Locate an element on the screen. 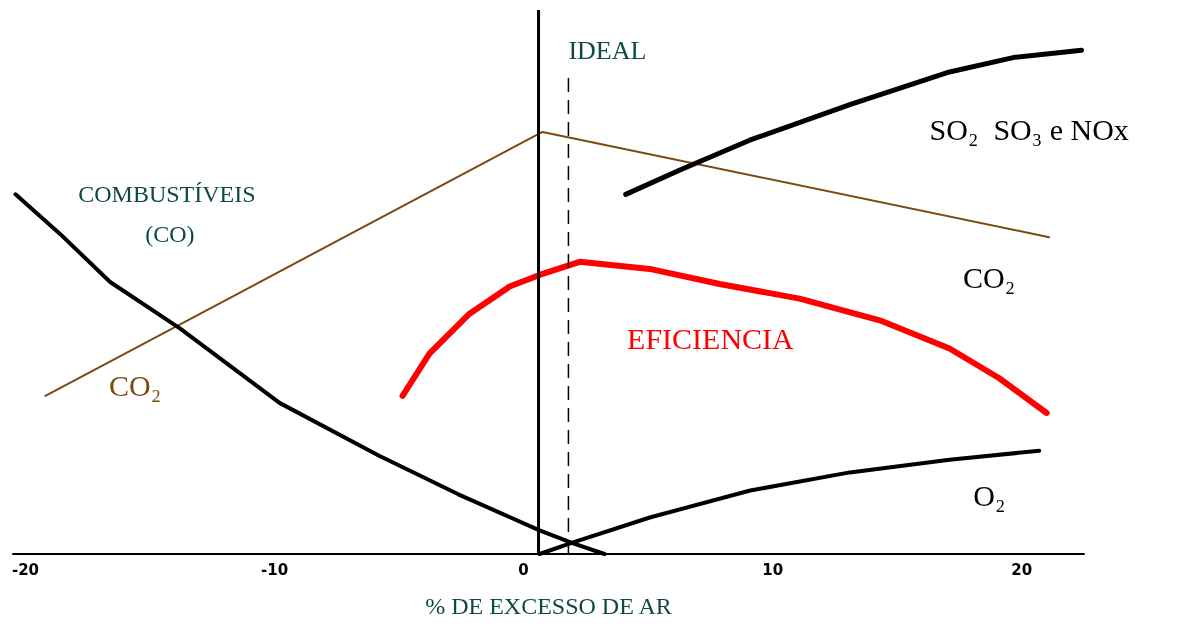 The height and width of the screenshot is (631, 1195). x-axis-title: % DE EXCESSO DE AR is located at coordinates (548, 606).